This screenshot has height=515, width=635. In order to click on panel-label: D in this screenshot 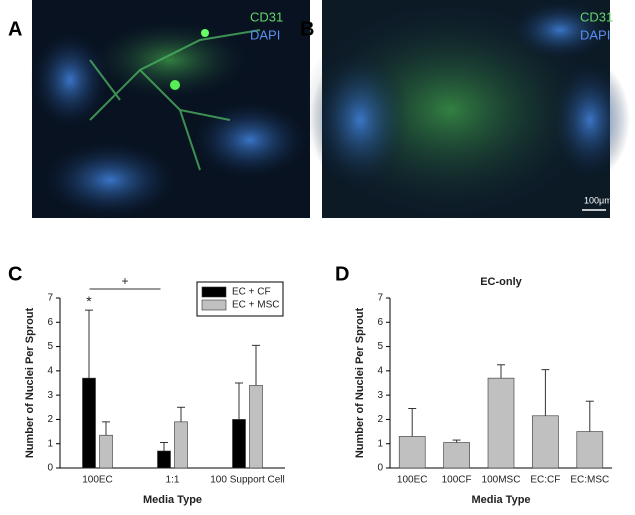, I will do `click(342, 274)`.